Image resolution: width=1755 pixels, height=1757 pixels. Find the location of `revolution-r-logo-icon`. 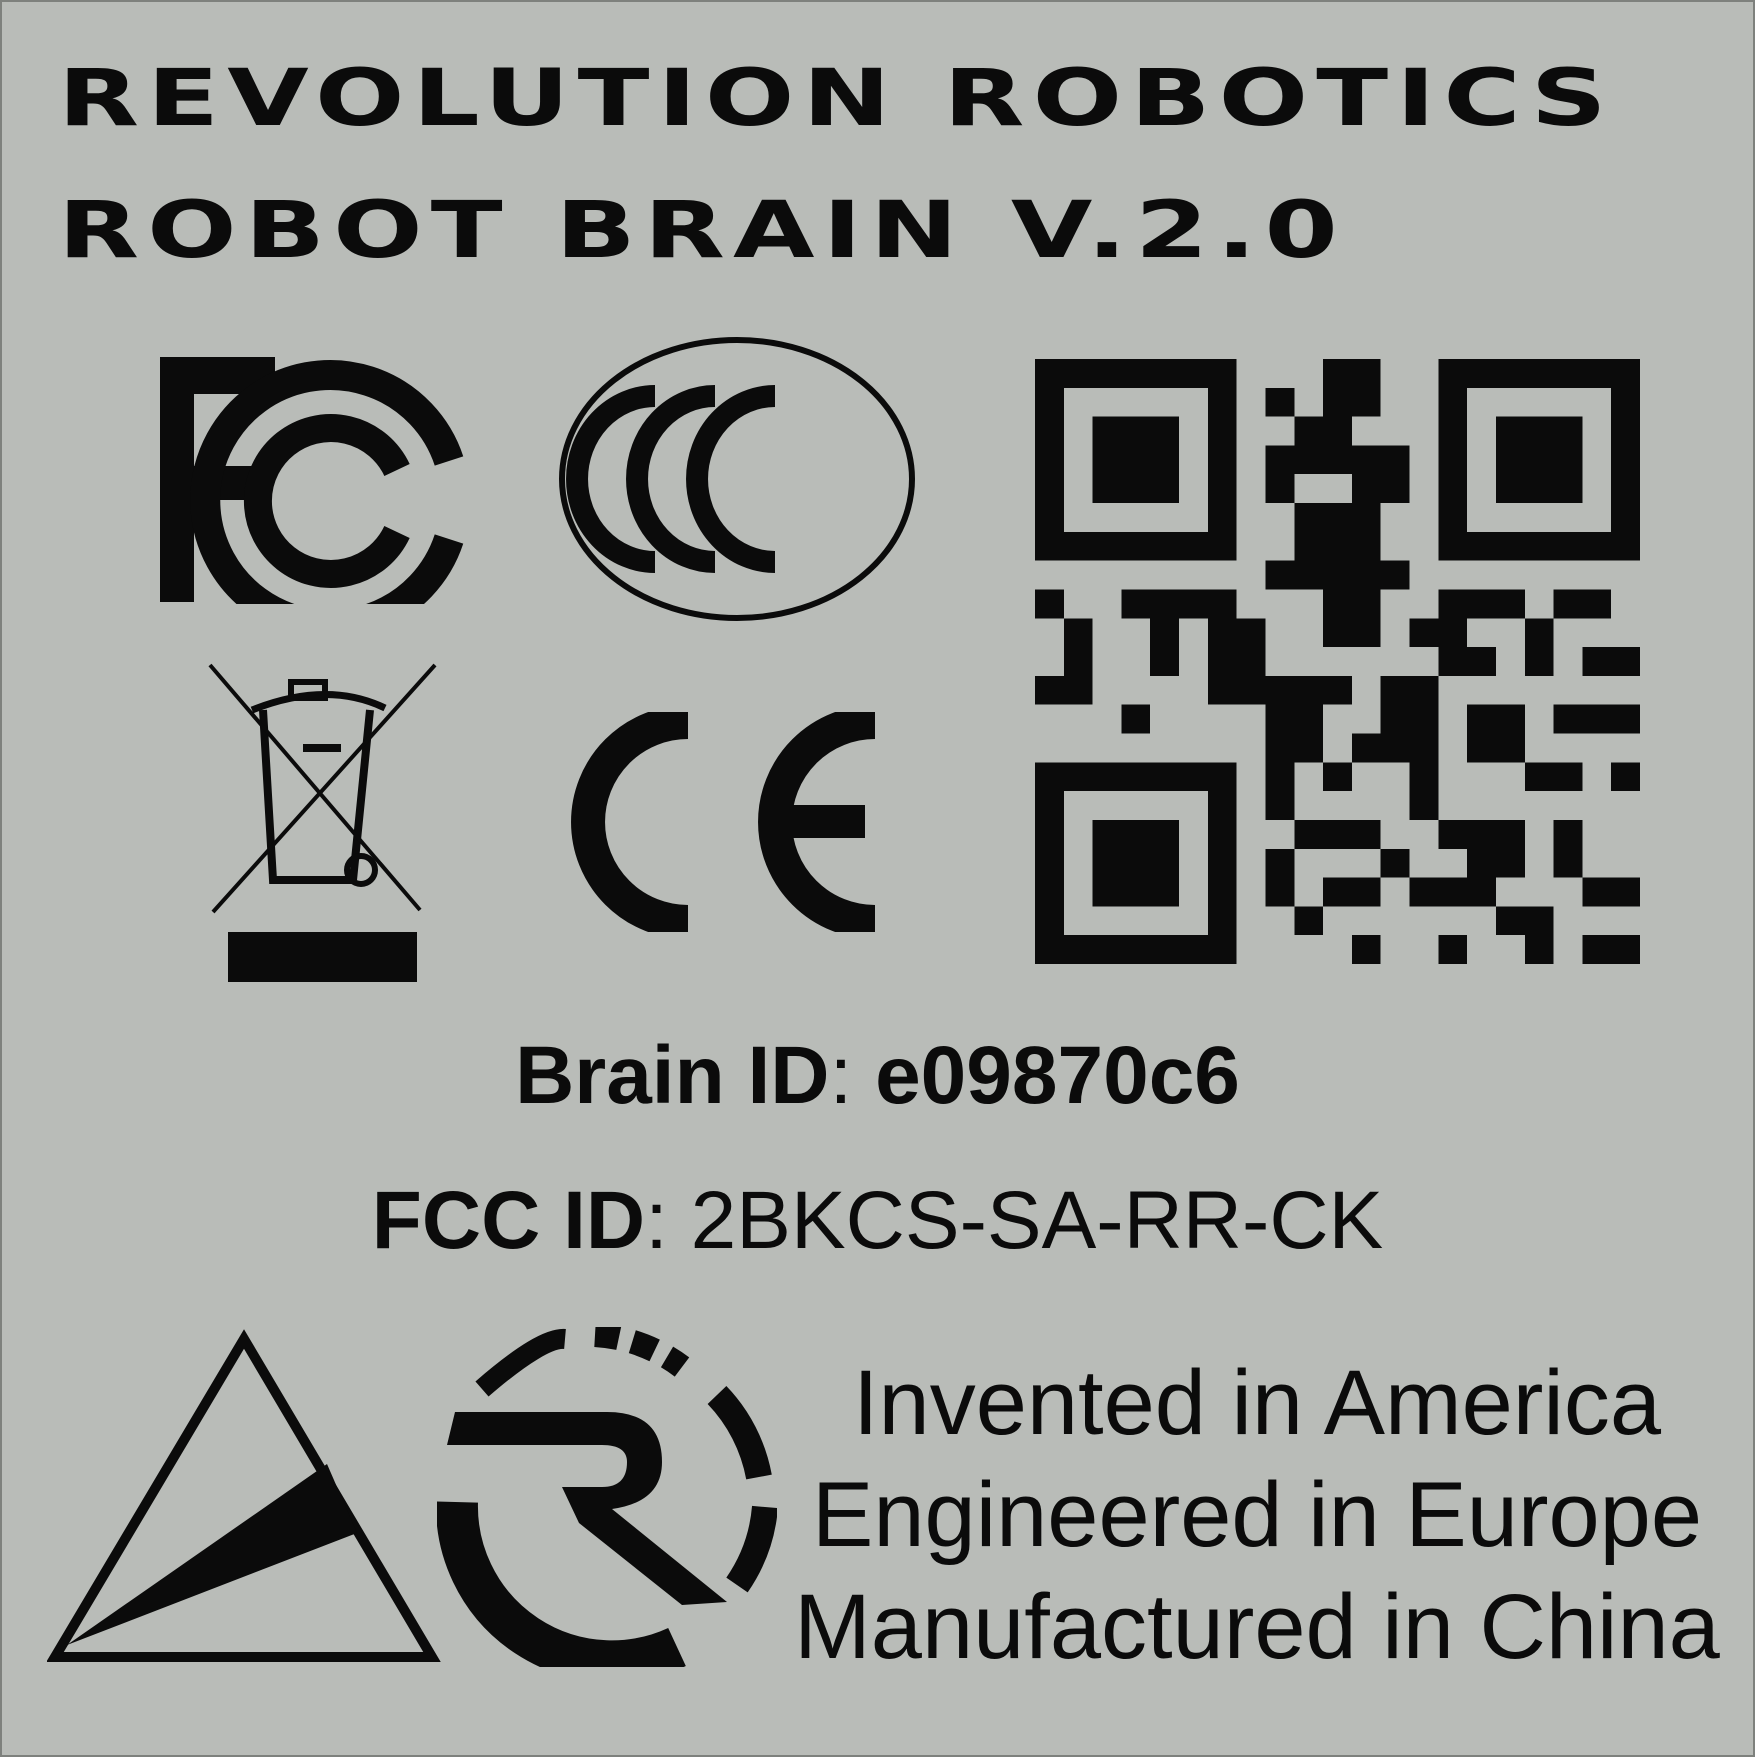

revolution-r-logo-icon is located at coordinates (607, 1497).